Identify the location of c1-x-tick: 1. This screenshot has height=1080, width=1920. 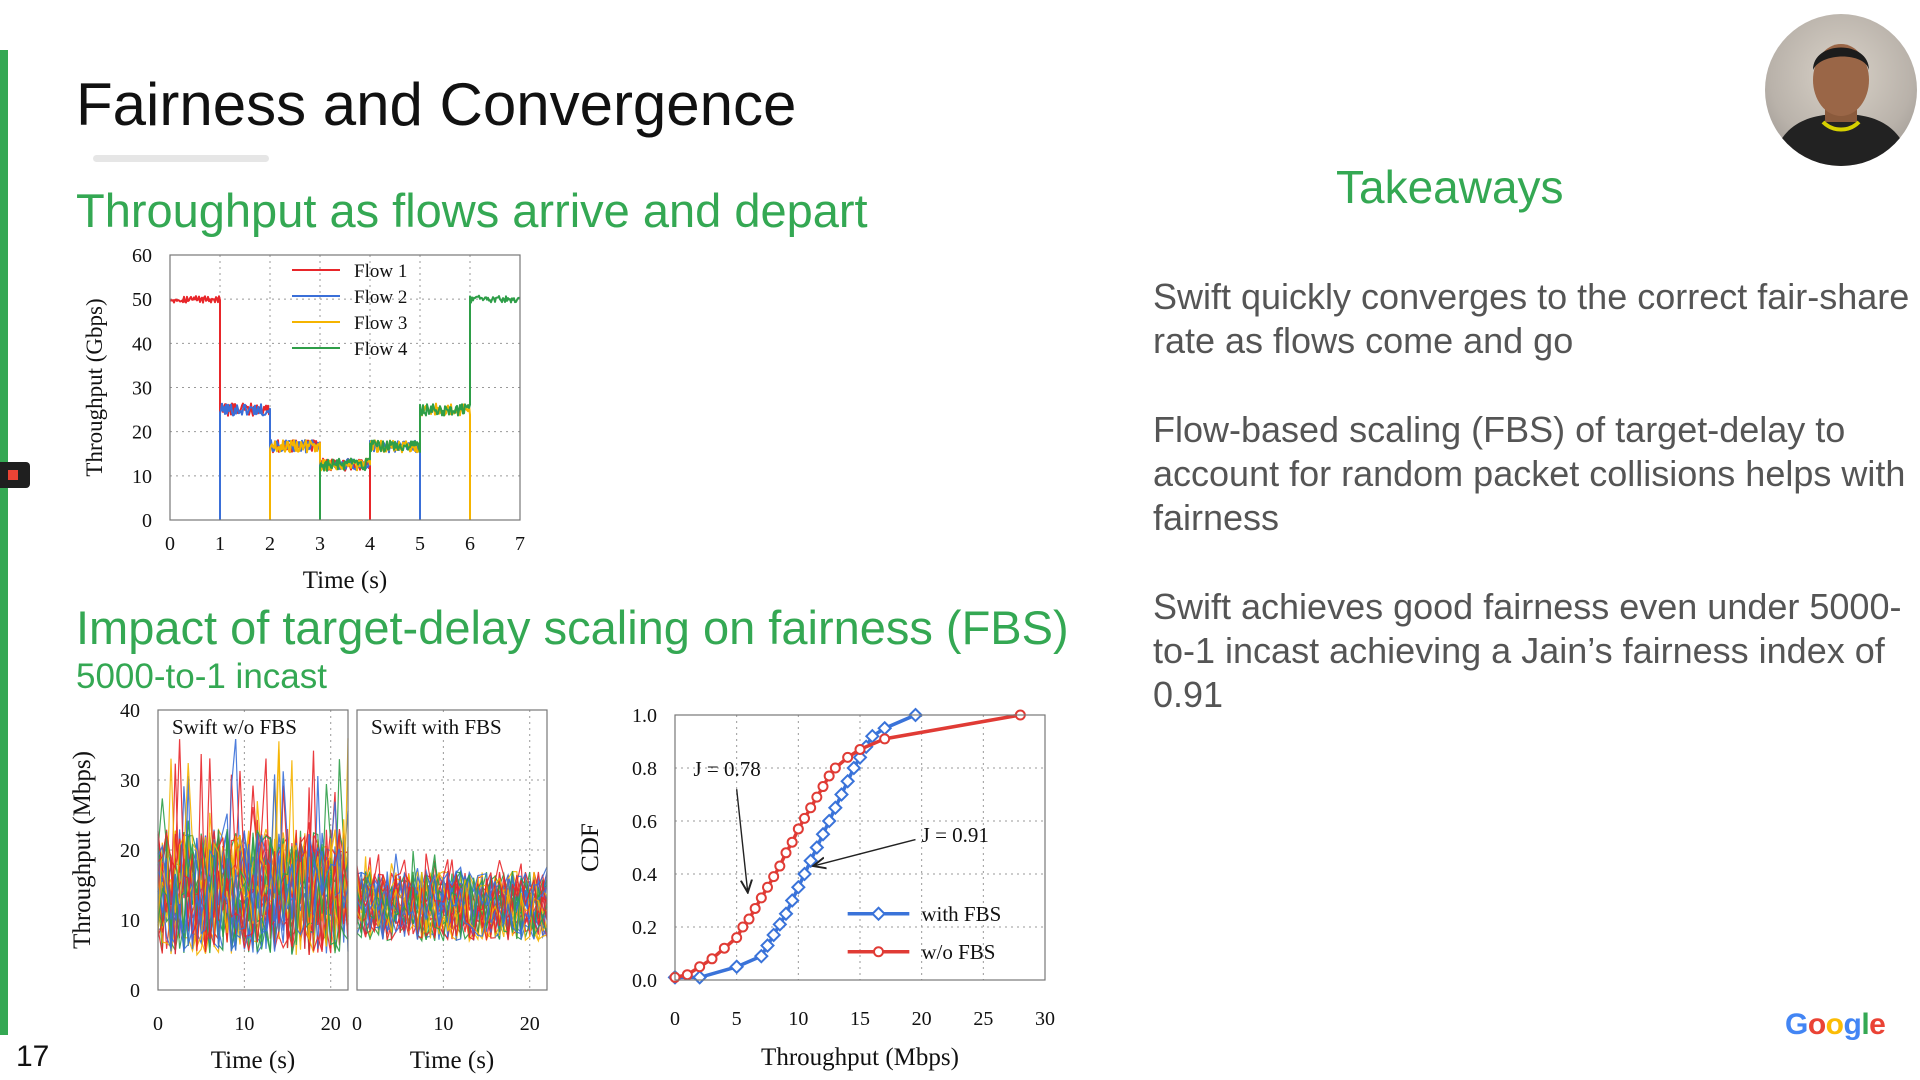
(220, 544).